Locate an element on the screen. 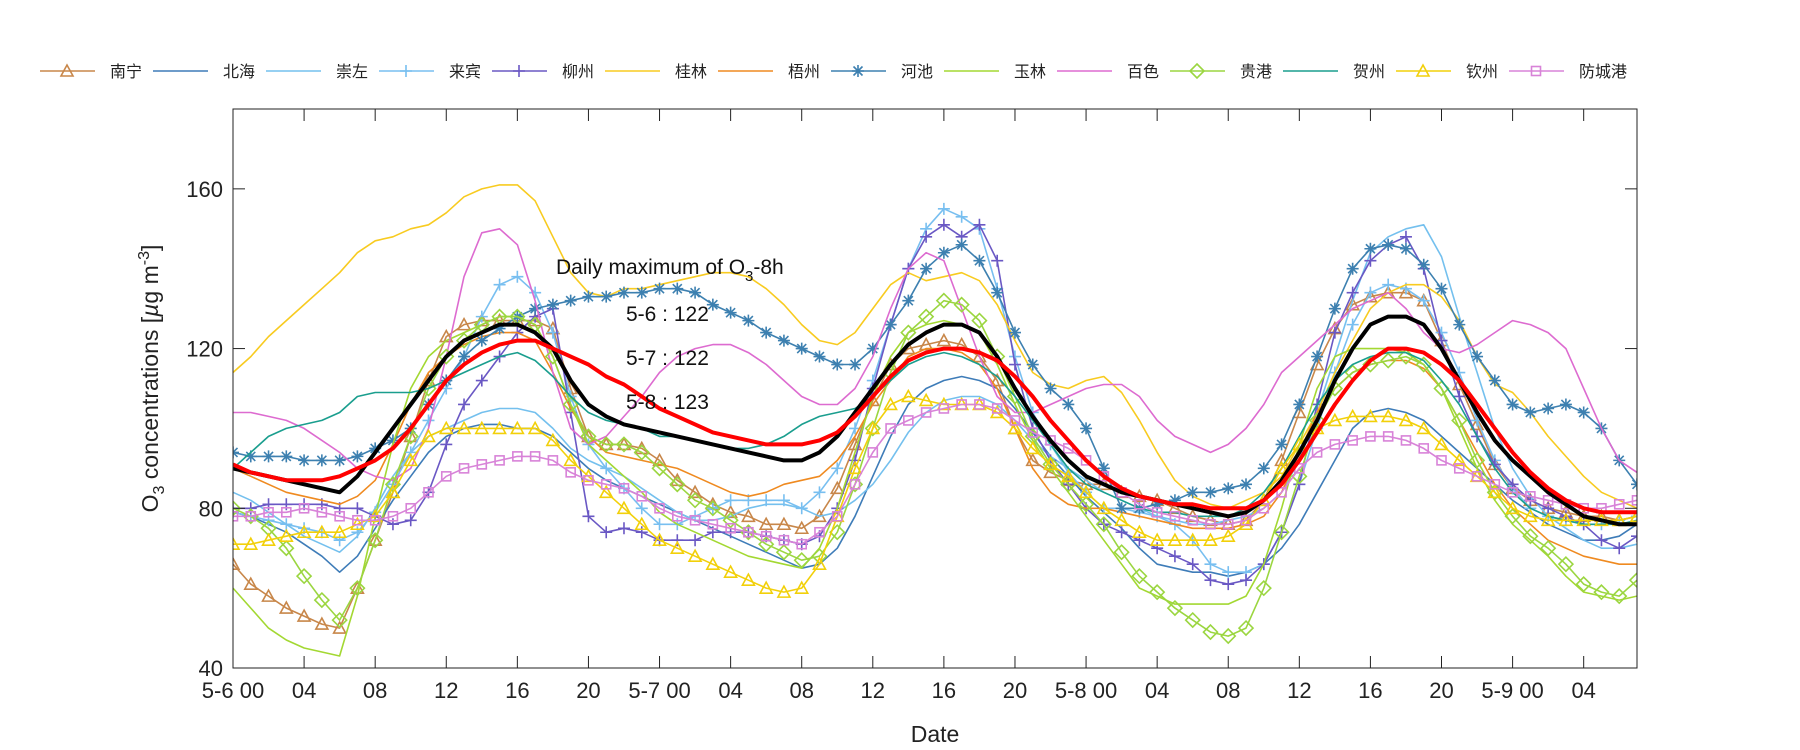  x-tick-label: 5-9 00 is located at coordinates (1512, 690).